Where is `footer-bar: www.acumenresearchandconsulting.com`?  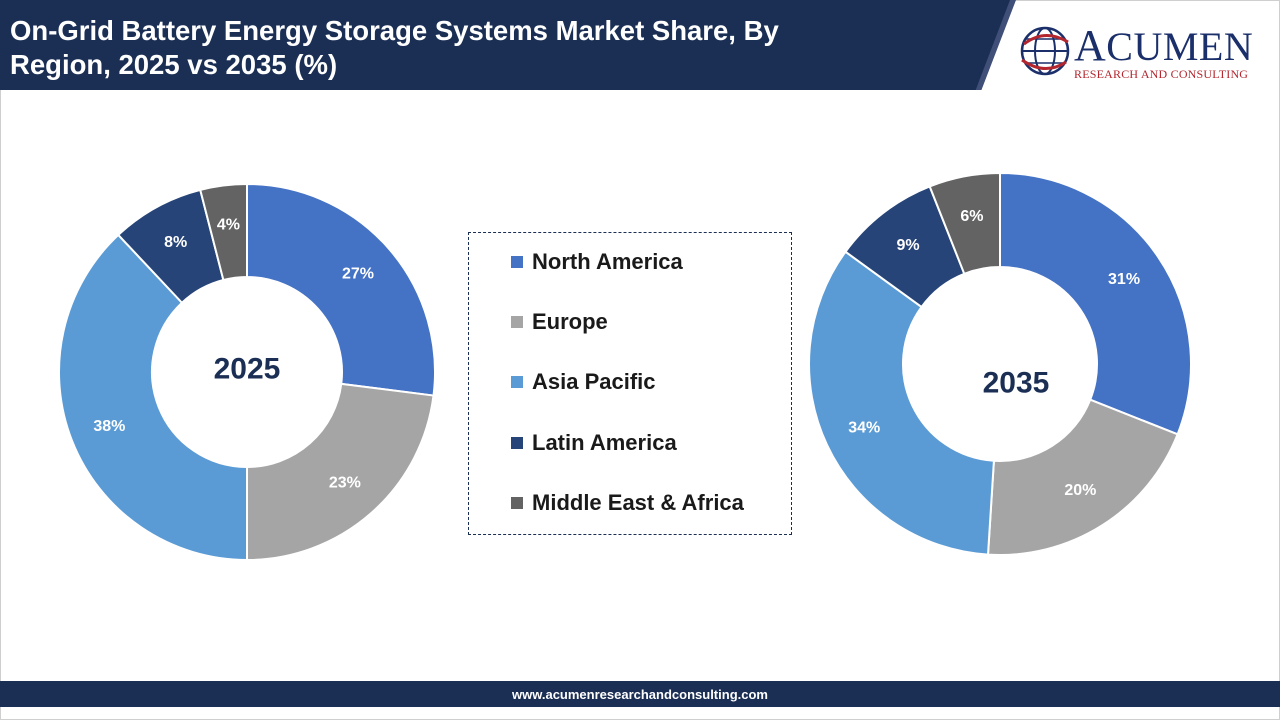 footer-bar: www.acumenresearchandconsulting.com is located at coordinates (640, 694).